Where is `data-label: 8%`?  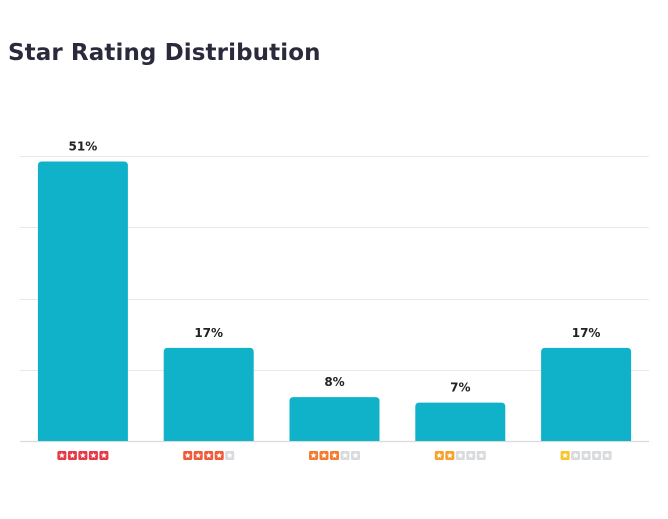 data-label: 8% is located at coordinates (334, 382).